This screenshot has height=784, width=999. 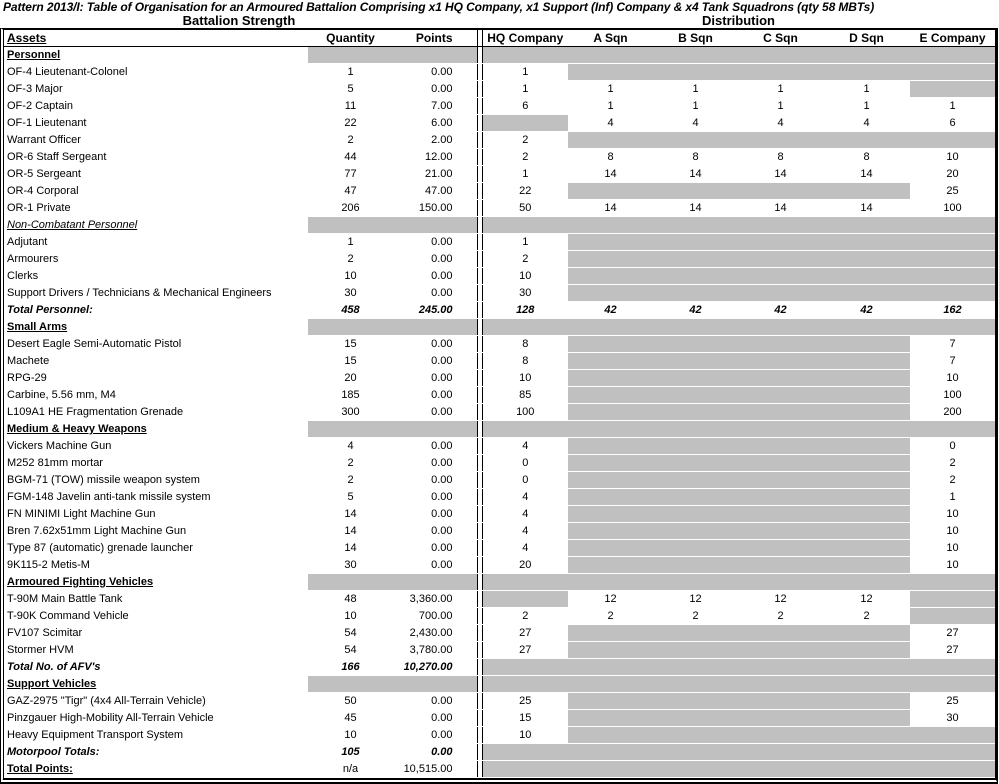 What do you see at coordinates (156, 531) in the screenshot?
I see `cell-asset-label: Bren 7.62x51mm Light Machine Gun` at bounding box center [156, 531].